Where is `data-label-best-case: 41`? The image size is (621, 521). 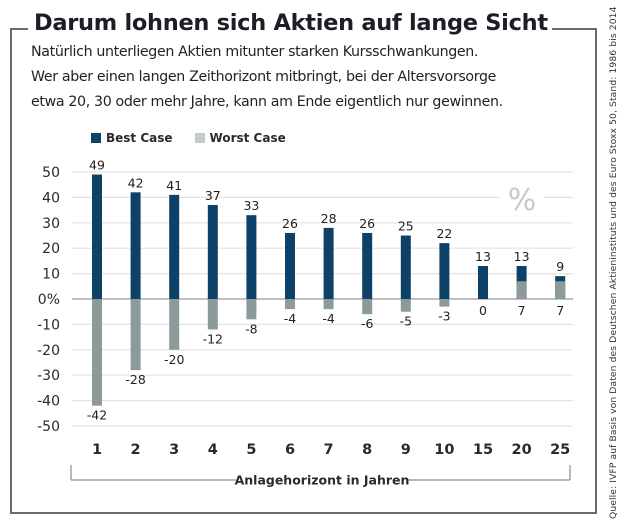
data-label-best-case: 41 is located at coordinates (174, 185).